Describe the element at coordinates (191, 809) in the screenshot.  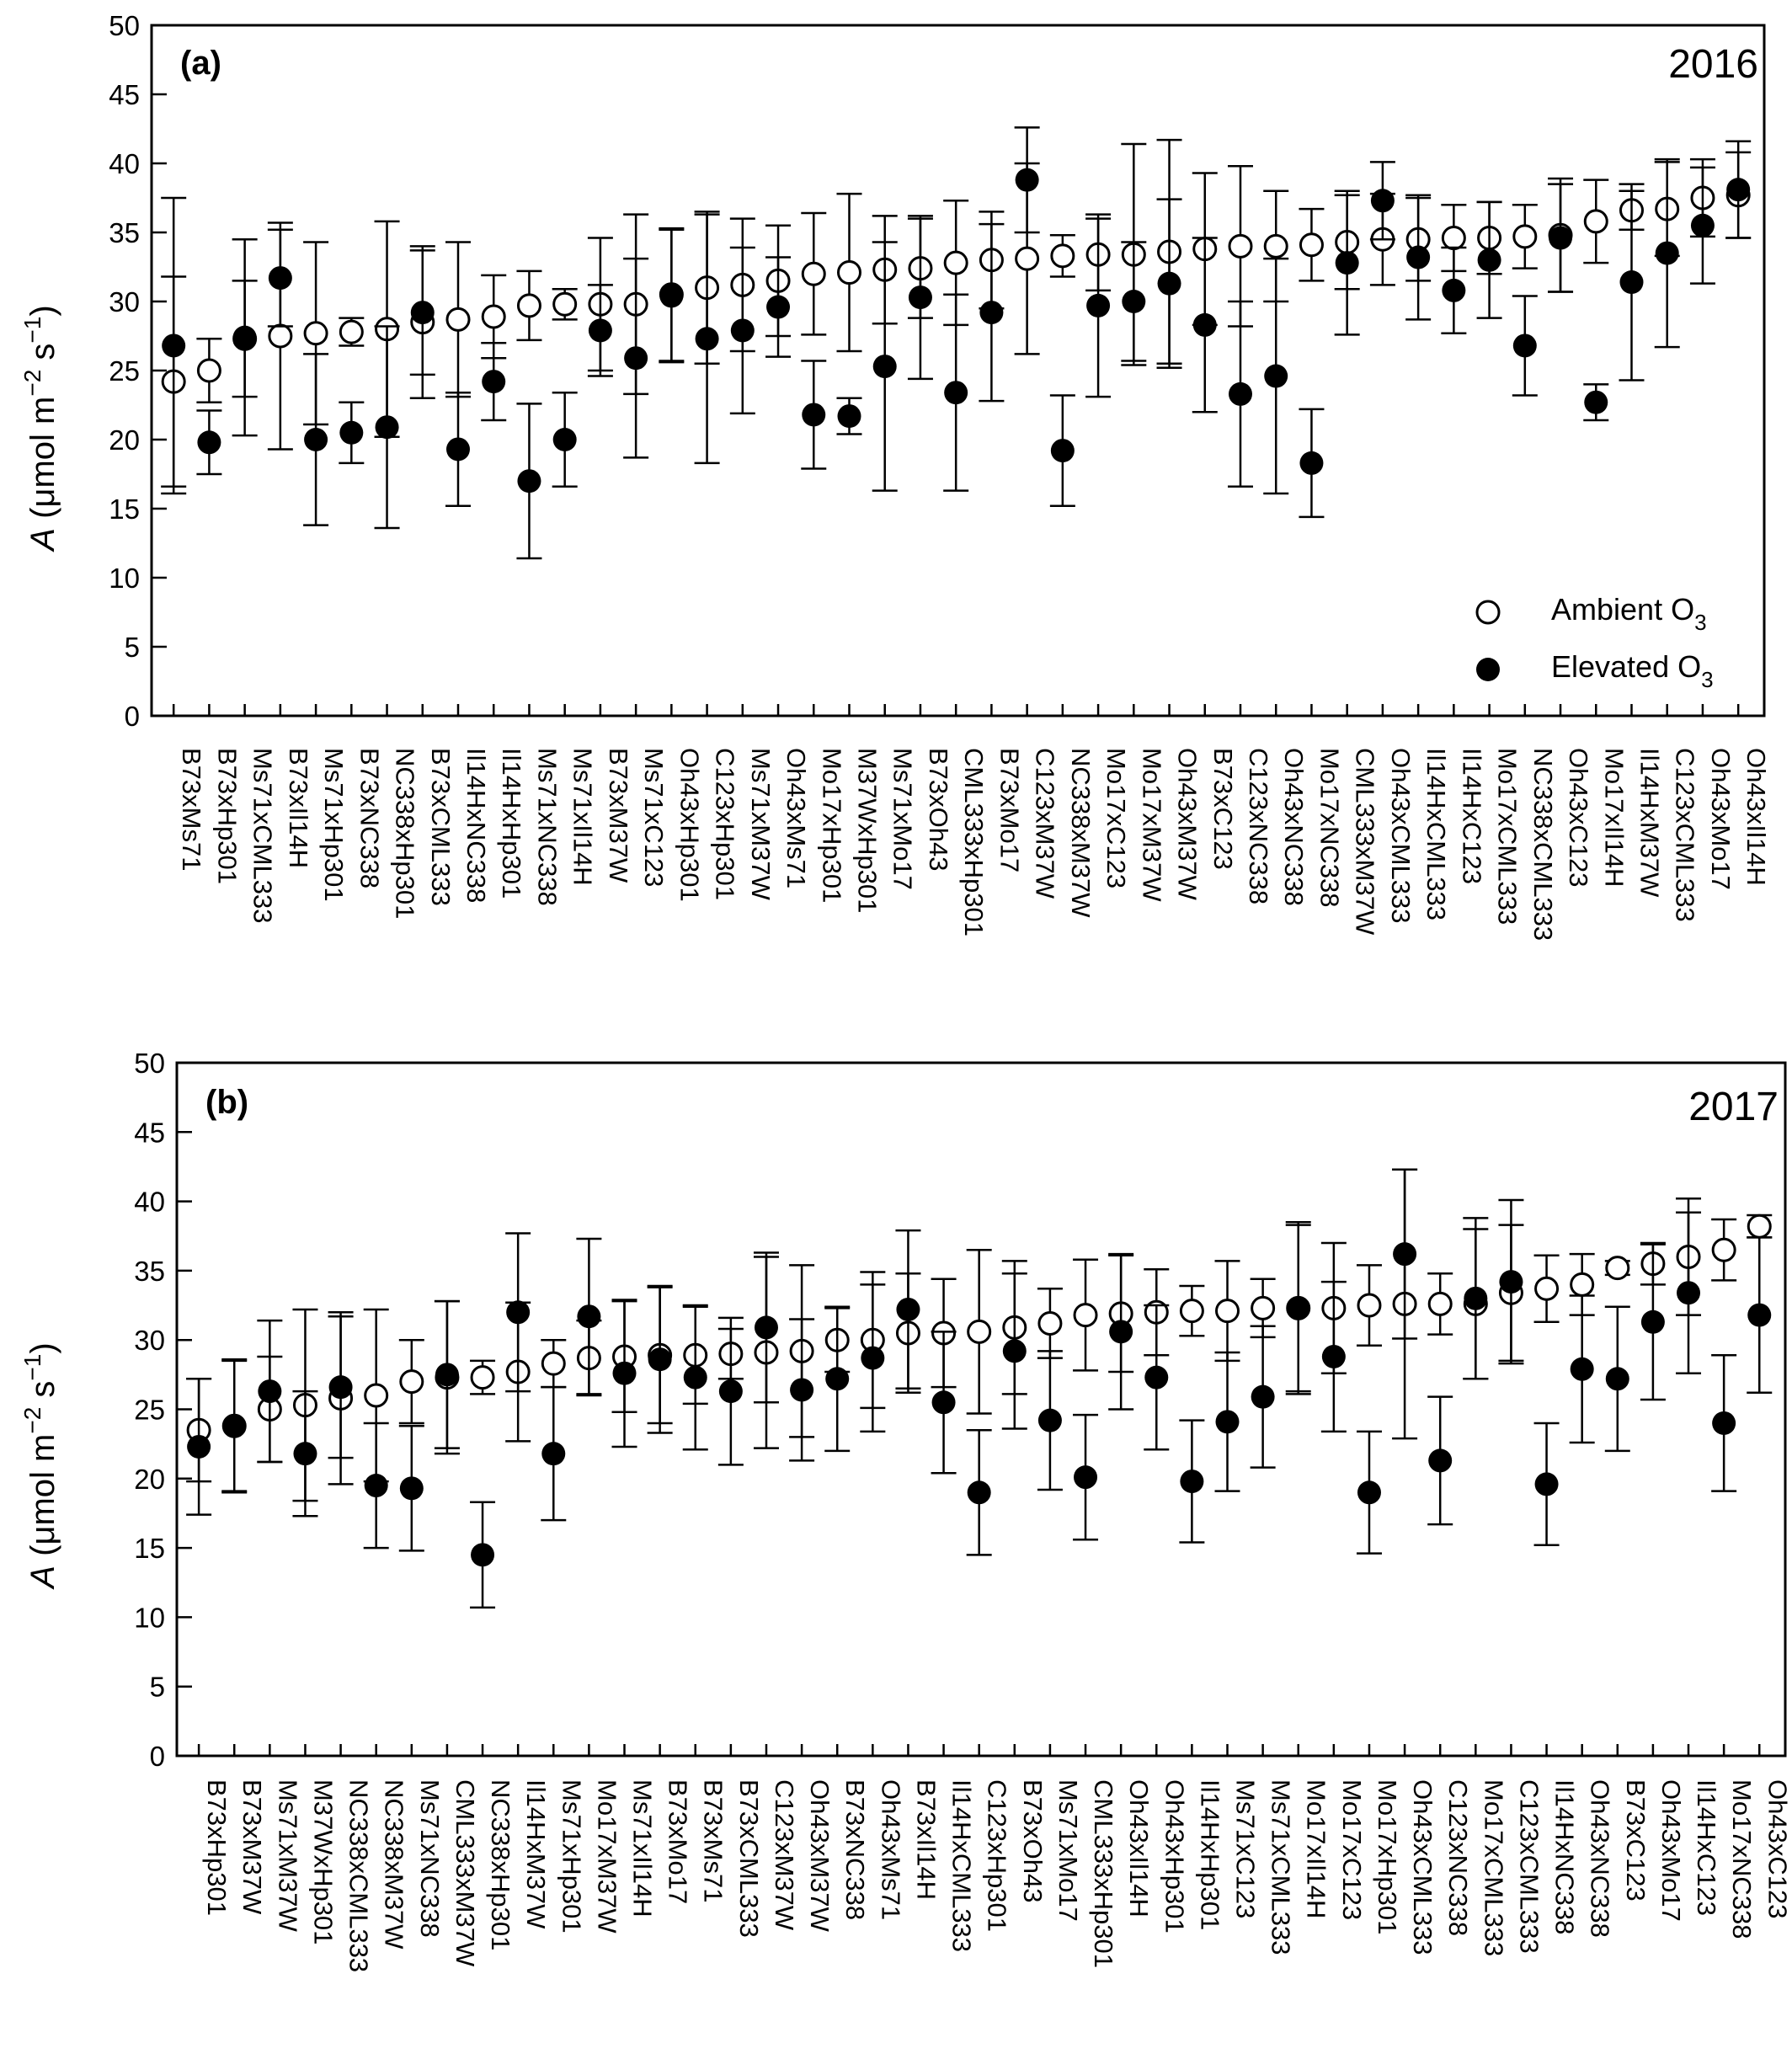
I see `x-category-label: B73xMs71` at that location.